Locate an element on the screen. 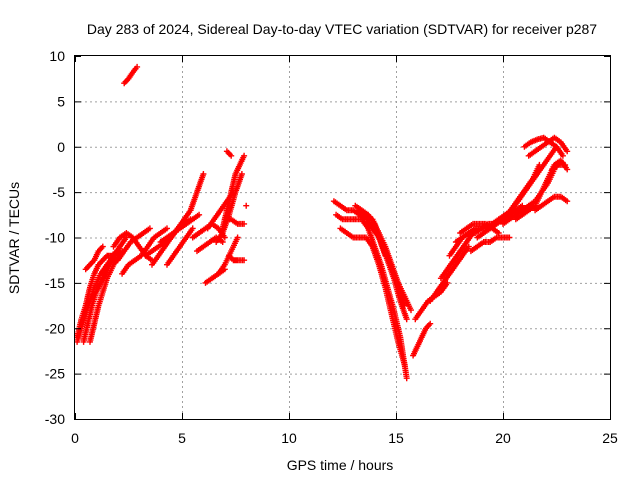 Image resolution: width=640 pixels, height=480 pixels. y-tick-label: -25 is located at coordinates (55, 374).